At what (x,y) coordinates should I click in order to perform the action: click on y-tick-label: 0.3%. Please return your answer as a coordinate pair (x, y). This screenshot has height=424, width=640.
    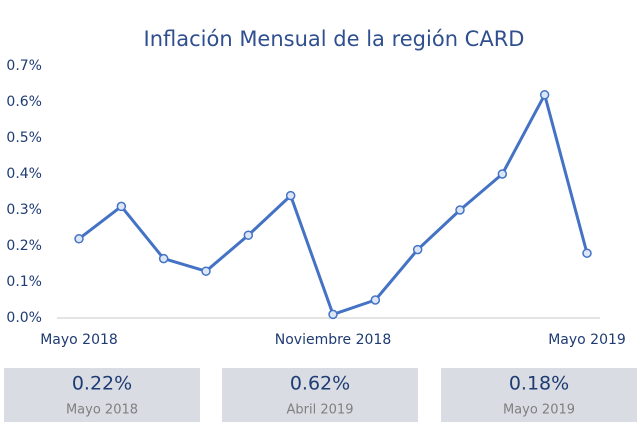
    Looking at the image, I should click on (24, 210).